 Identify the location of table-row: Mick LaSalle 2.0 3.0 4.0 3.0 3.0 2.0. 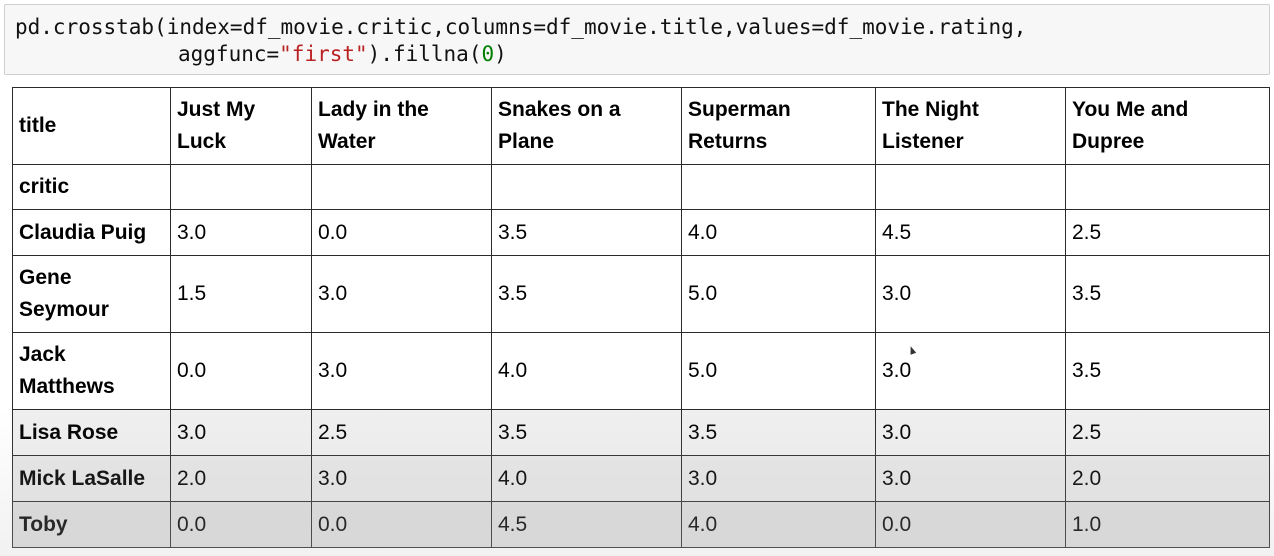
(641, 478).